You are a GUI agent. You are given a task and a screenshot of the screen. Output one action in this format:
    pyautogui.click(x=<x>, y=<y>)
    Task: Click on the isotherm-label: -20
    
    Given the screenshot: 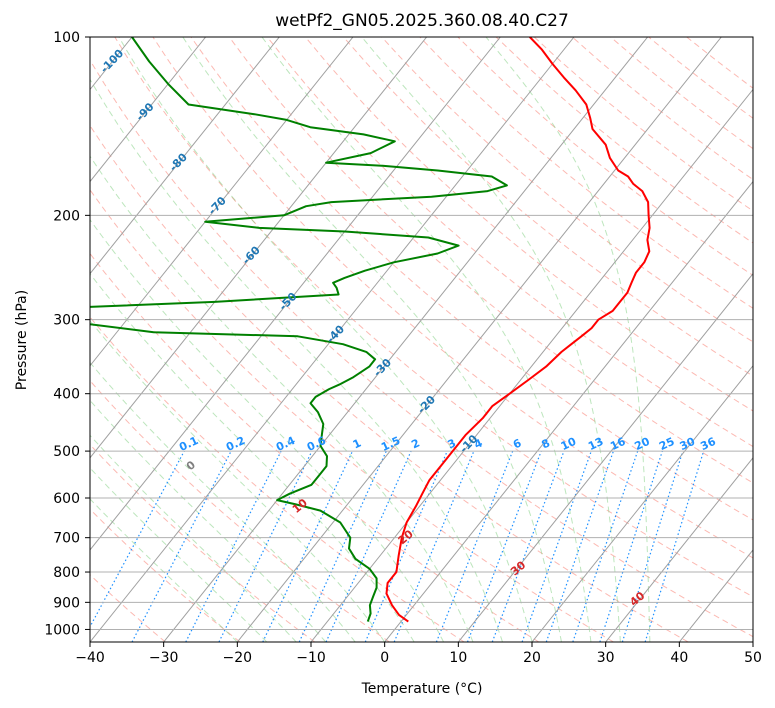 What is the action you would take?
    pyautogui.click(x=426, y=405)
    